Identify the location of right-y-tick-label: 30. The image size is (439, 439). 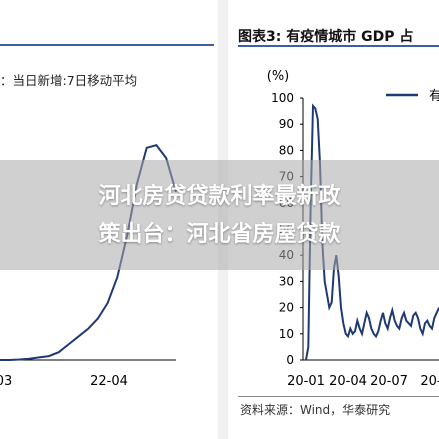
(286, 281).